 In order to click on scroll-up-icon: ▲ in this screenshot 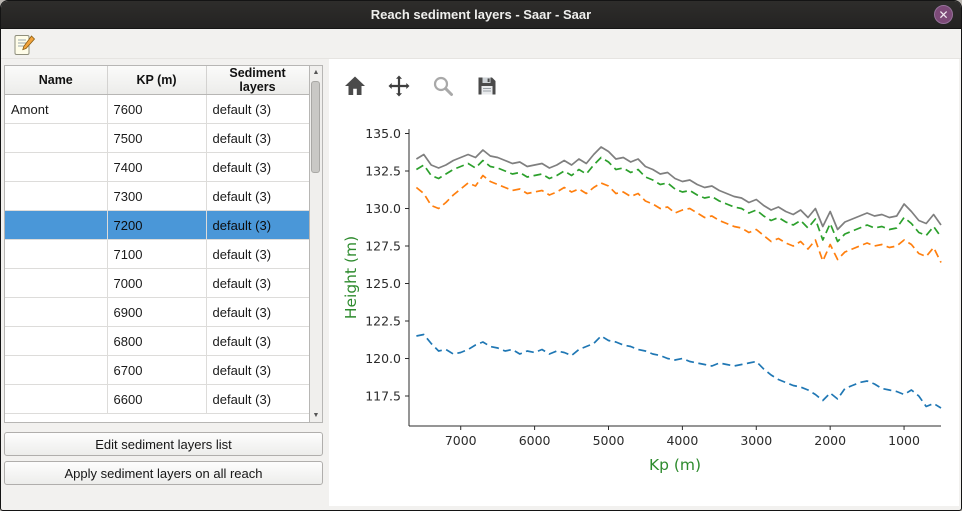, I will do `click(316, 72)`.